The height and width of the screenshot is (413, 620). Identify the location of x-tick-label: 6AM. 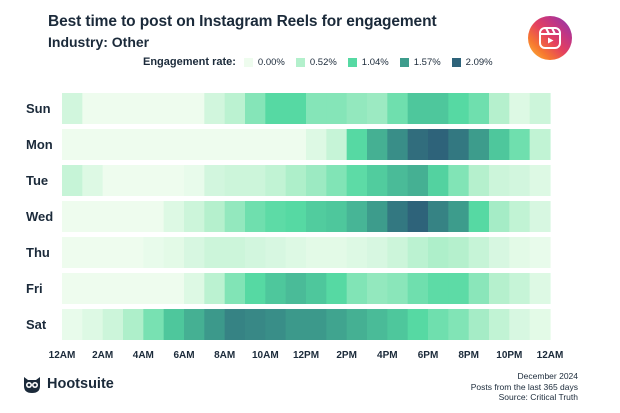
(183, 355).